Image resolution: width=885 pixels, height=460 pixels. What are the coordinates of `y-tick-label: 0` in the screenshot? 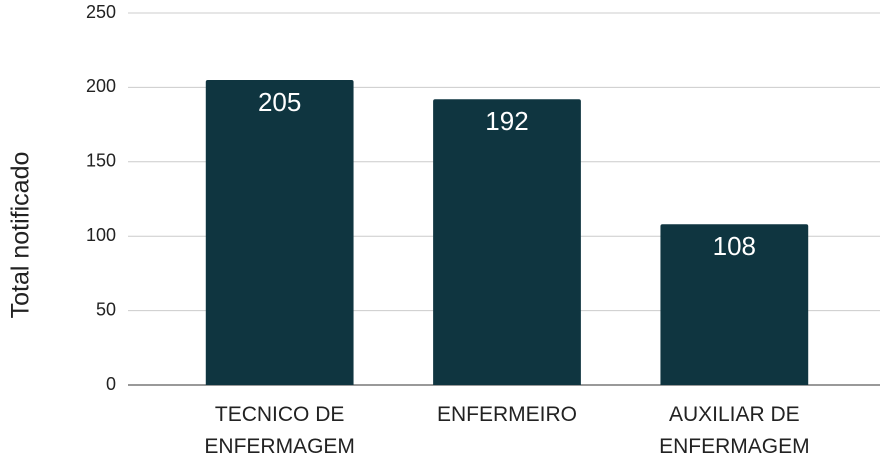 It's located at (111, 384).